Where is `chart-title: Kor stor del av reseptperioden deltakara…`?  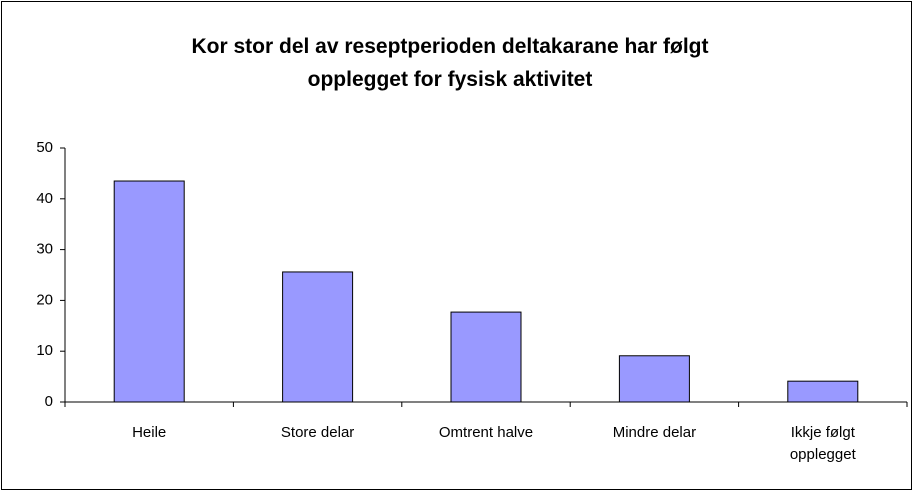
chart-title: Kor stor del av reseptperioden deltakara… is located at coordinates (450, 63).